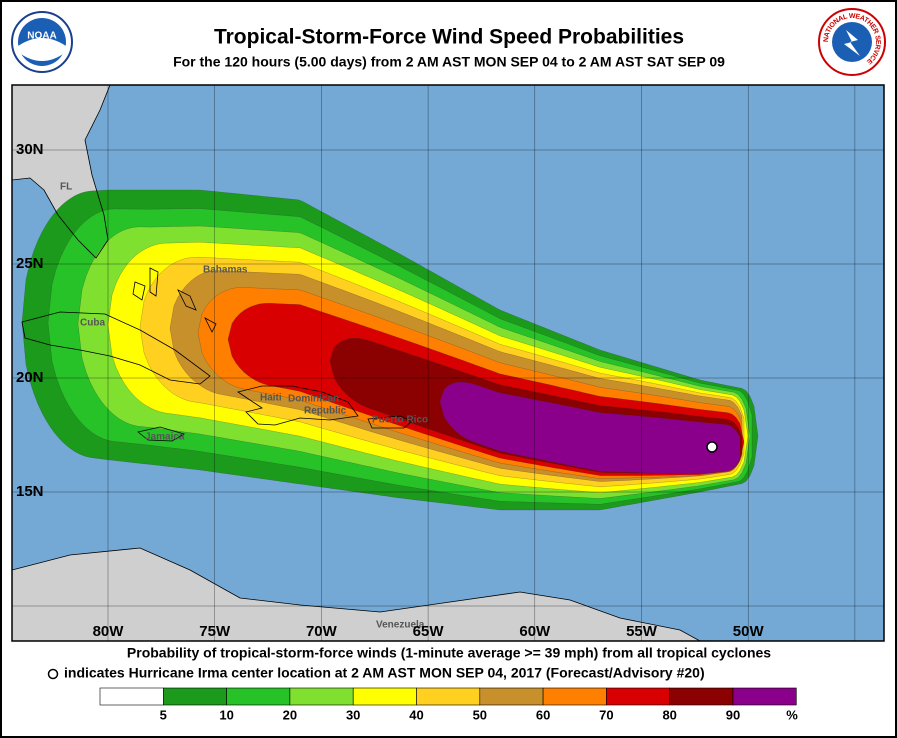 The width and height of the screenshot is (897, 738). What do you see at coordinates (480, 714) in the screenshot?
I see `legend-label: 50` at bounding box center [480, 714].